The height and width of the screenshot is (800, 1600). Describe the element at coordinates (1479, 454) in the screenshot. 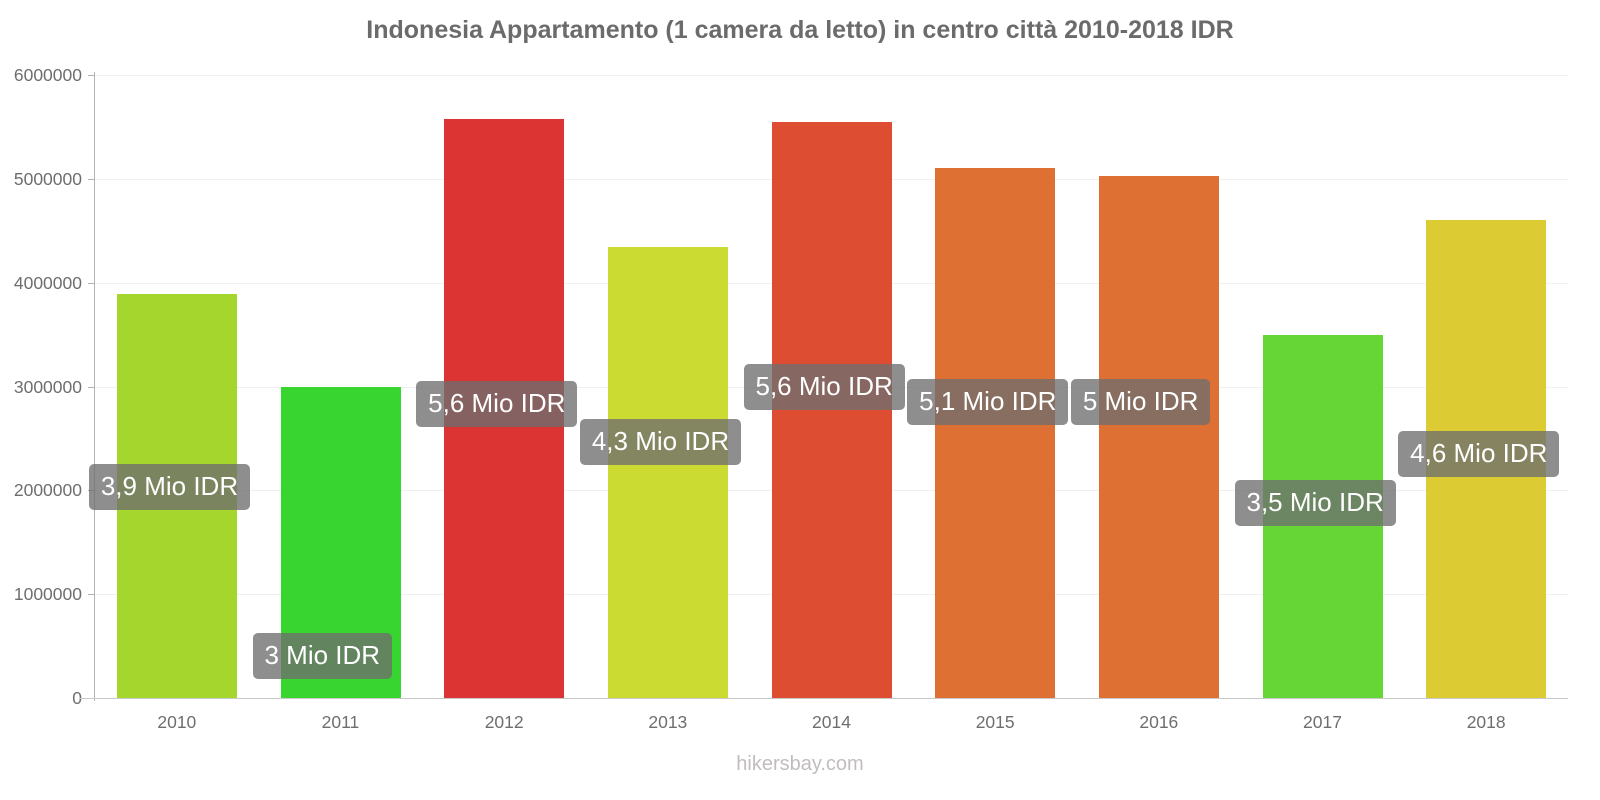

I see `bar-value-label: 4,6 Mio IDR` at that location.